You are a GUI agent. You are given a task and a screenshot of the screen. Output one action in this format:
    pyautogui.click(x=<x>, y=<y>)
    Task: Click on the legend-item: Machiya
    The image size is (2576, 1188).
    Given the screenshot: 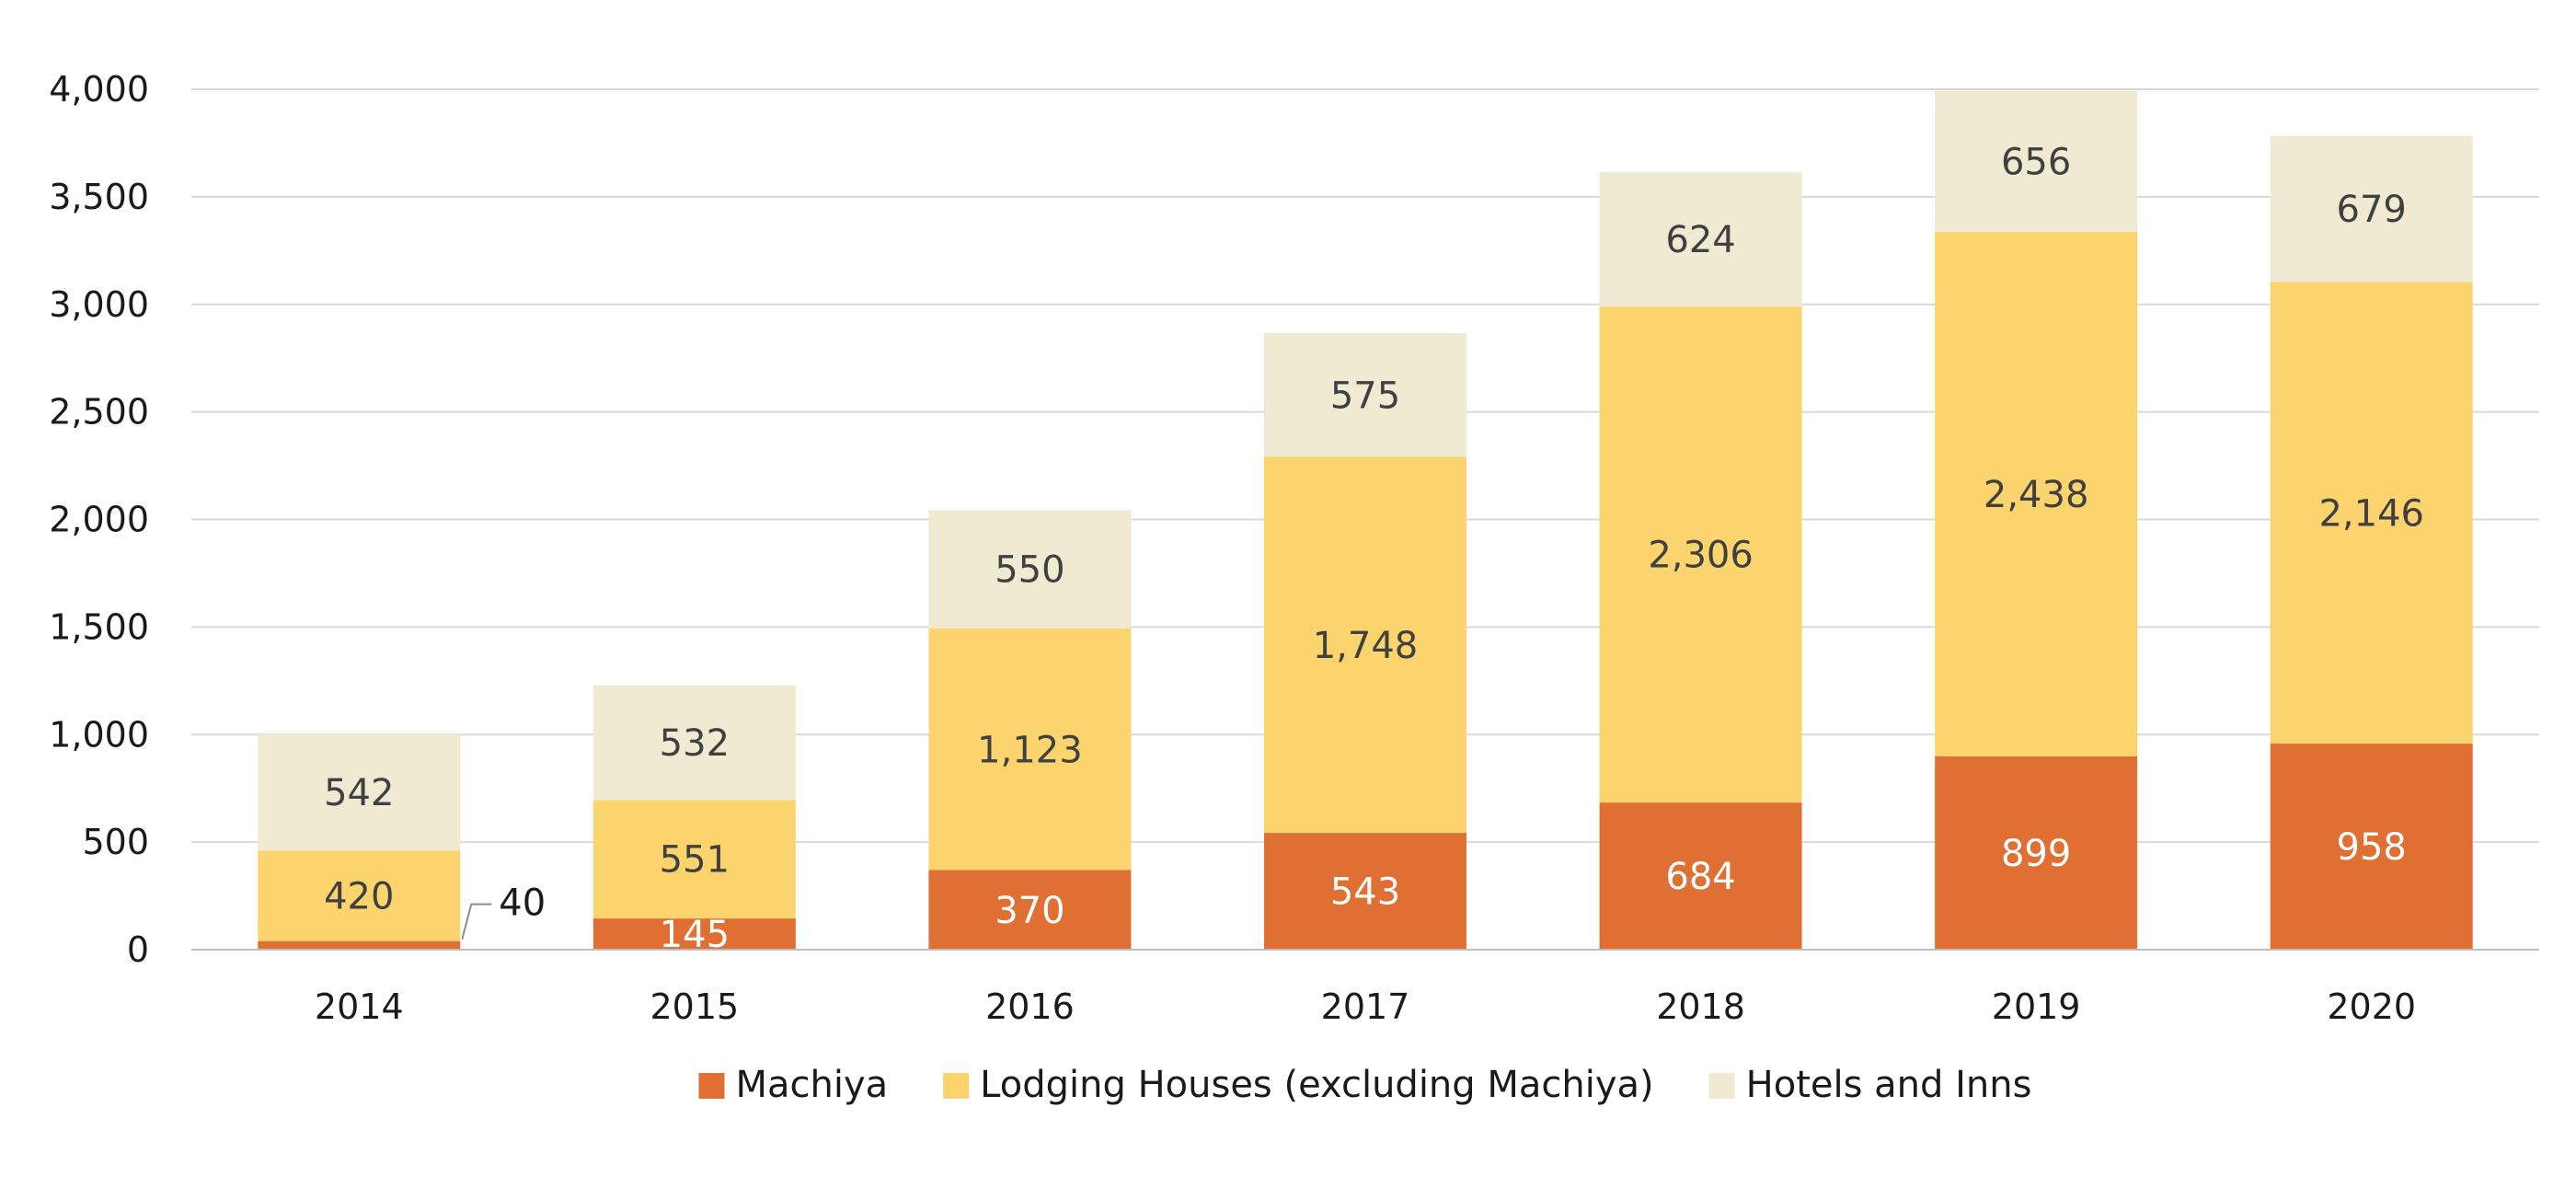 What is the action you would take?
    pyautogui.click(x=793, y=1085)
    